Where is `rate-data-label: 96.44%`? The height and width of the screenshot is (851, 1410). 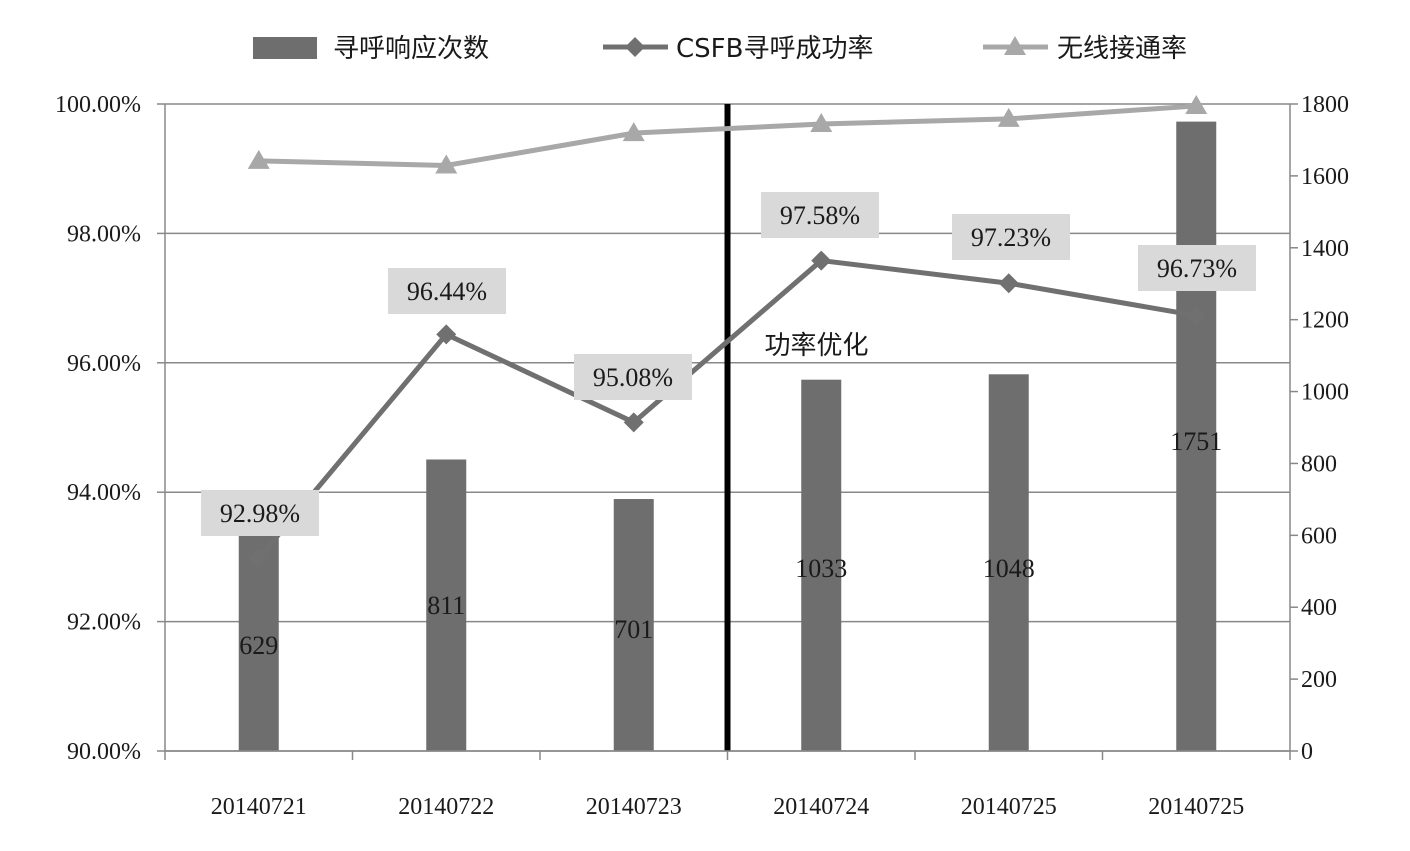
rate-data-label: 96.44% is located at coordinates (447, 291).